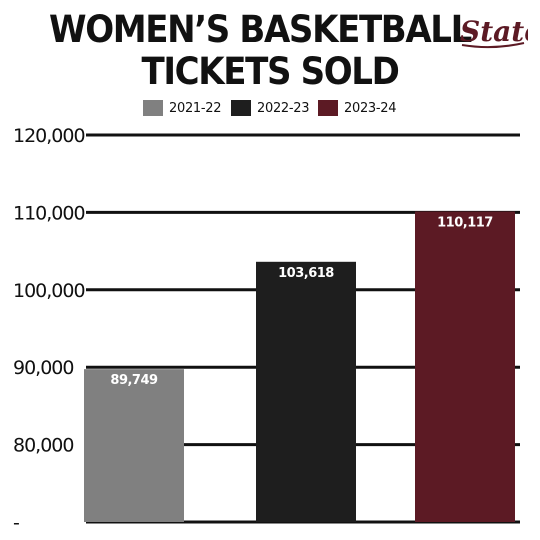 The height and width of the screenshot is (540, 540). I want to click on bar-value-label: 89,749, so click(134, 380).